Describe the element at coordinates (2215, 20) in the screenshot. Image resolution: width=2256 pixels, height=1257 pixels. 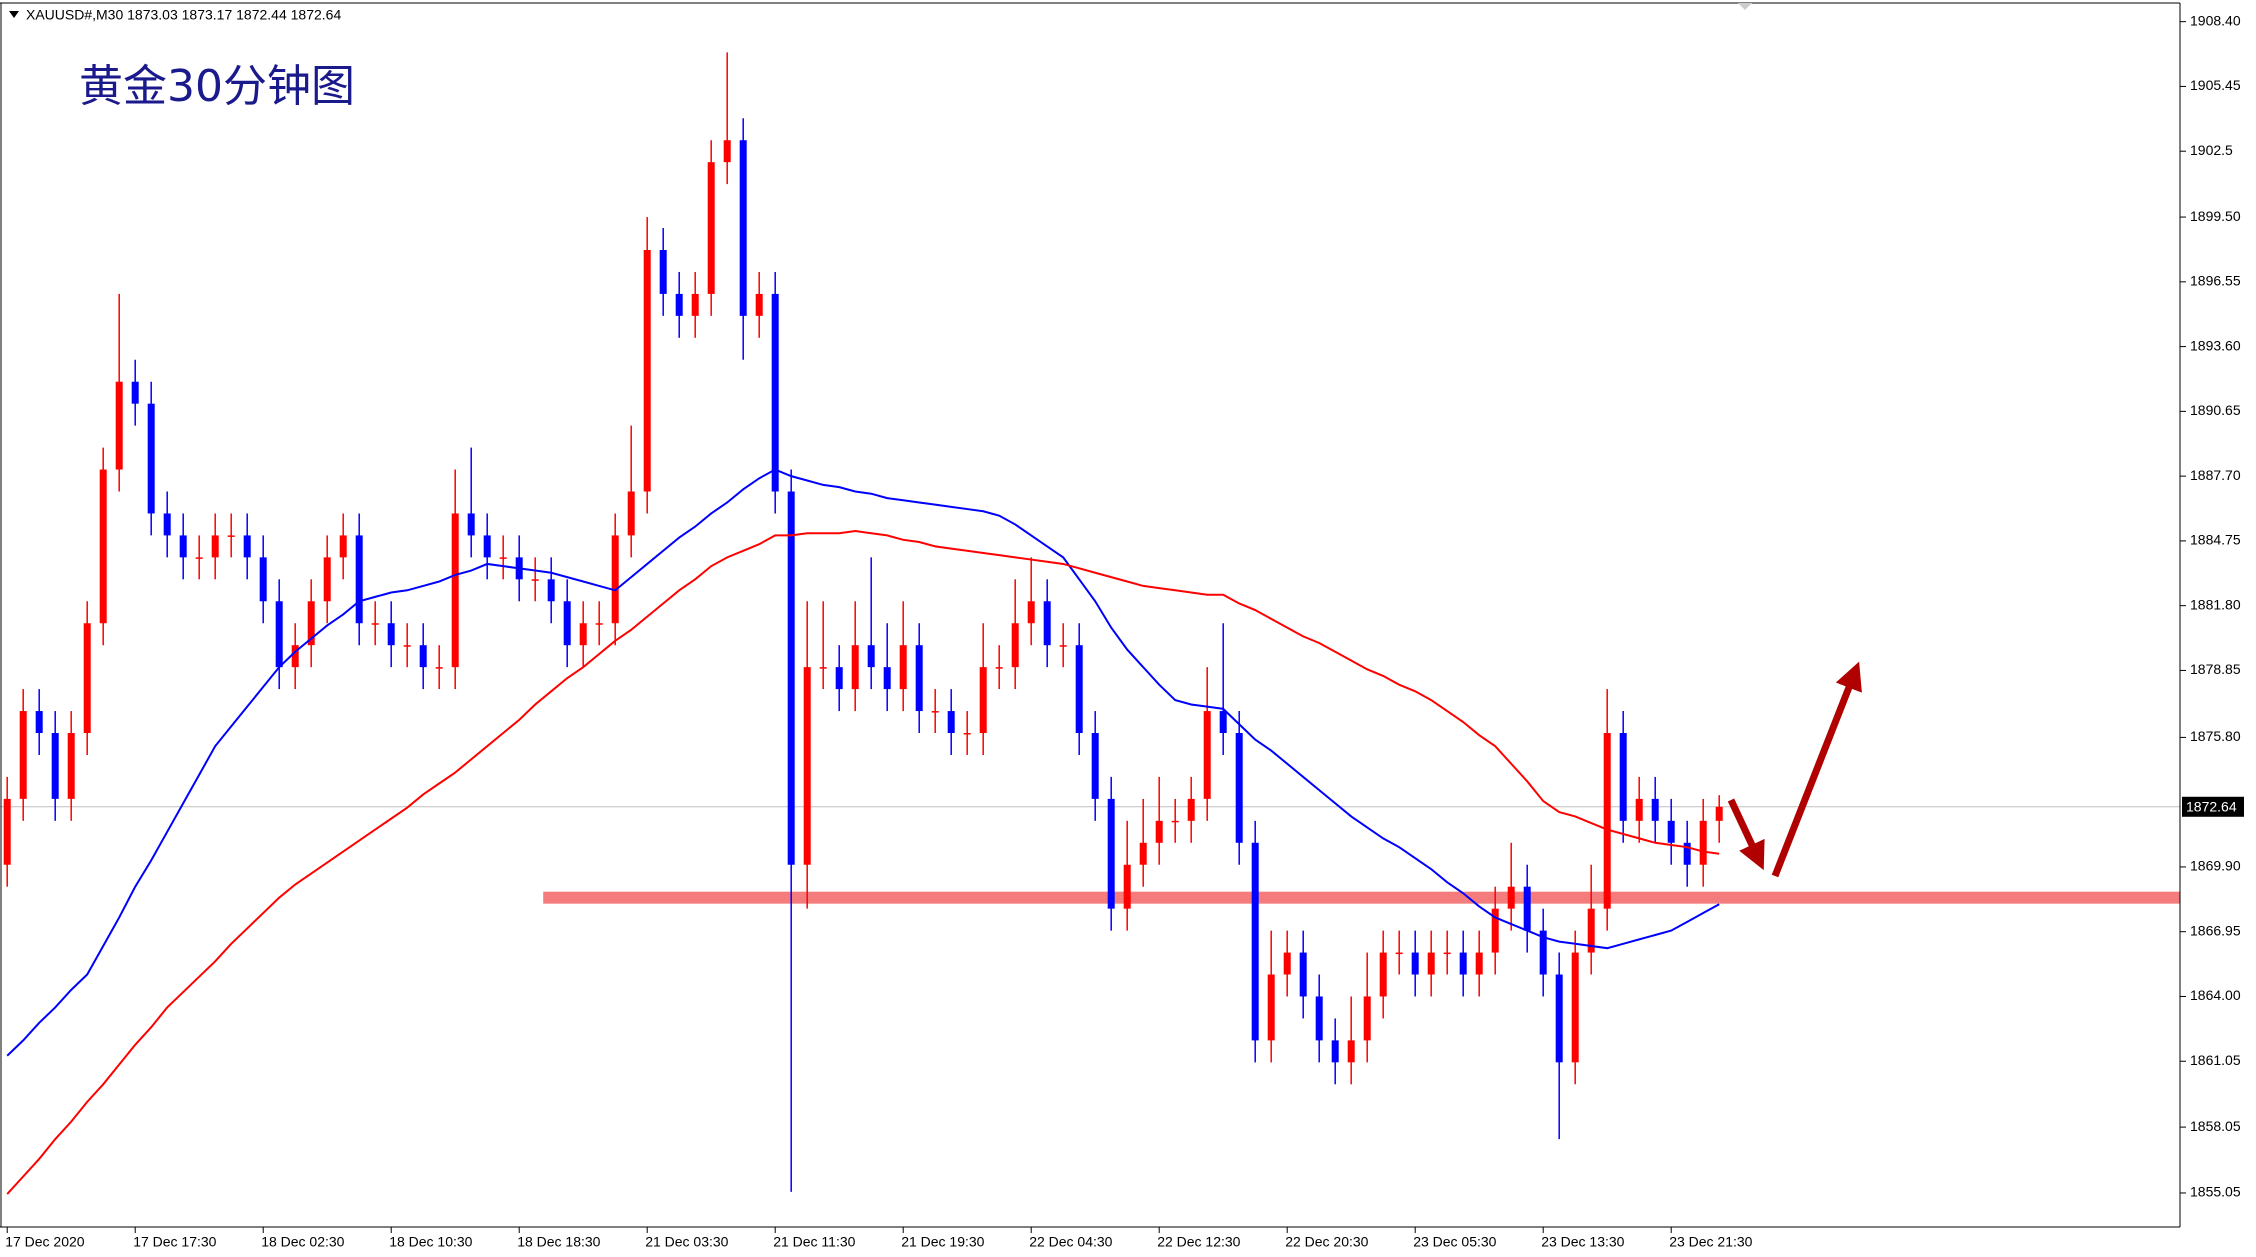
I see `y-tick-label: 1908.40` at that location.